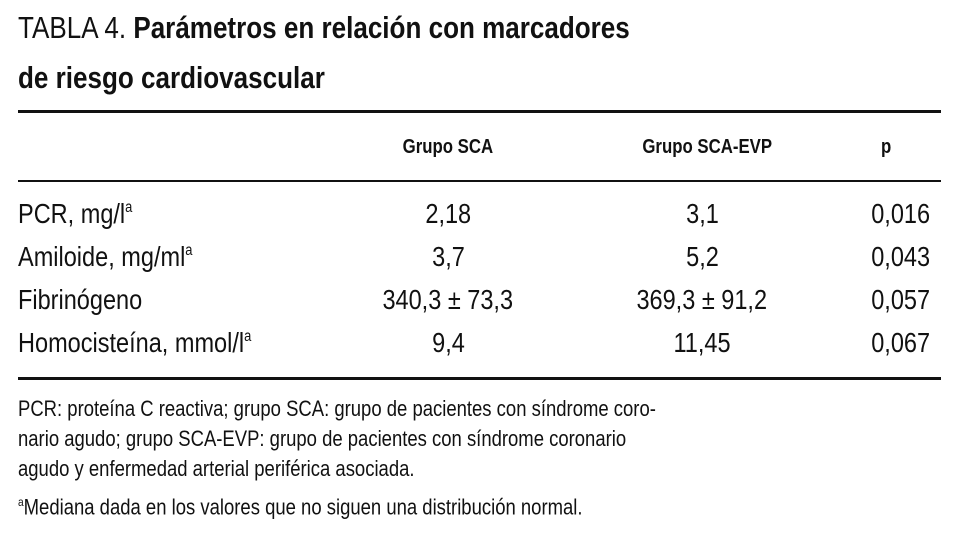 The width and height of the screenshot is (955, 536). I want to click on cell: 369,3 ± 91,2, so click(702, 300).